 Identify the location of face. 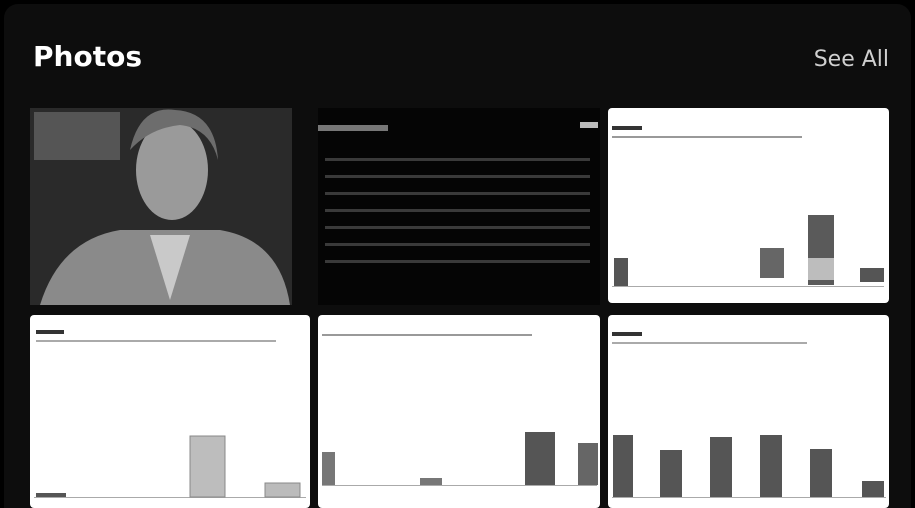
(172, 170).